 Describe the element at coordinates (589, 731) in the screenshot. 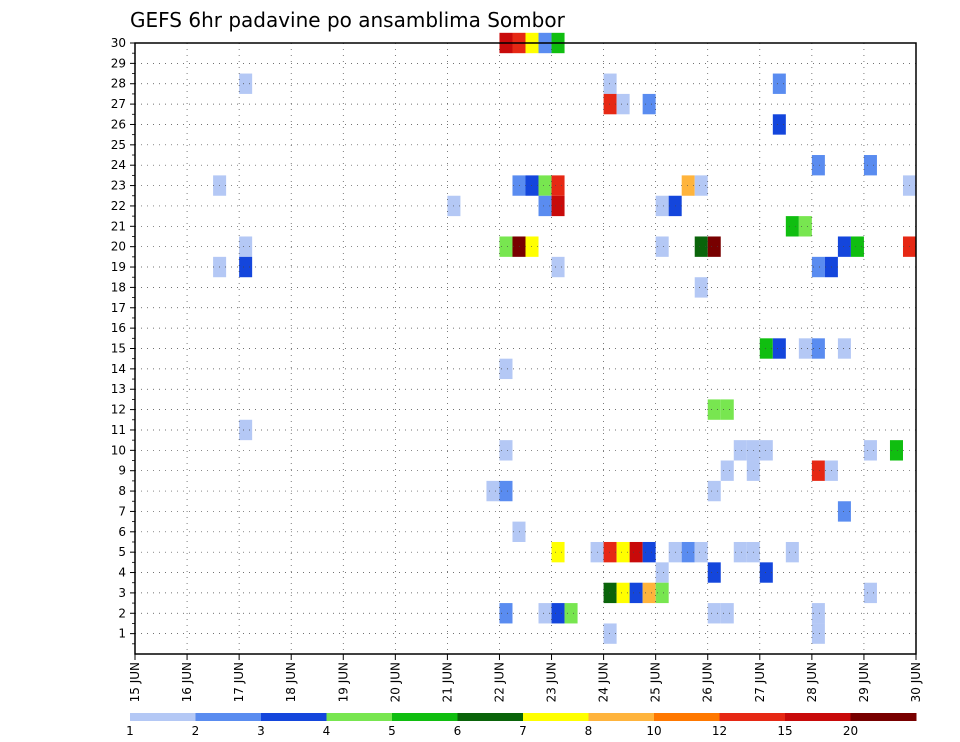

I see `legend-label: 8` at that location.